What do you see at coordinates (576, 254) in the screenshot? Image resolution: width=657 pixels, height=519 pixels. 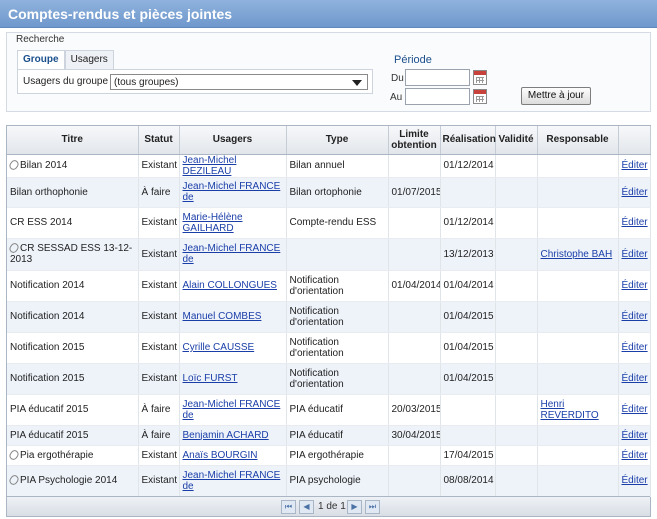 I see `responsable-link: Christophe BAH` at bounding box center [576, 254].